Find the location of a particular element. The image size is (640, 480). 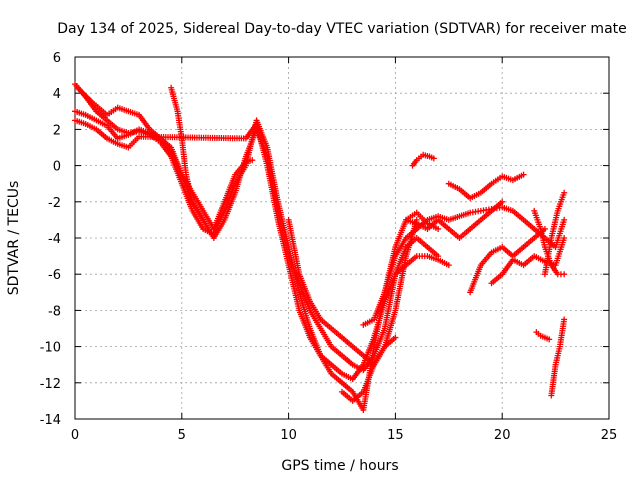

x-axis-label: GPS time / hours is located at coordinates (339, 466).